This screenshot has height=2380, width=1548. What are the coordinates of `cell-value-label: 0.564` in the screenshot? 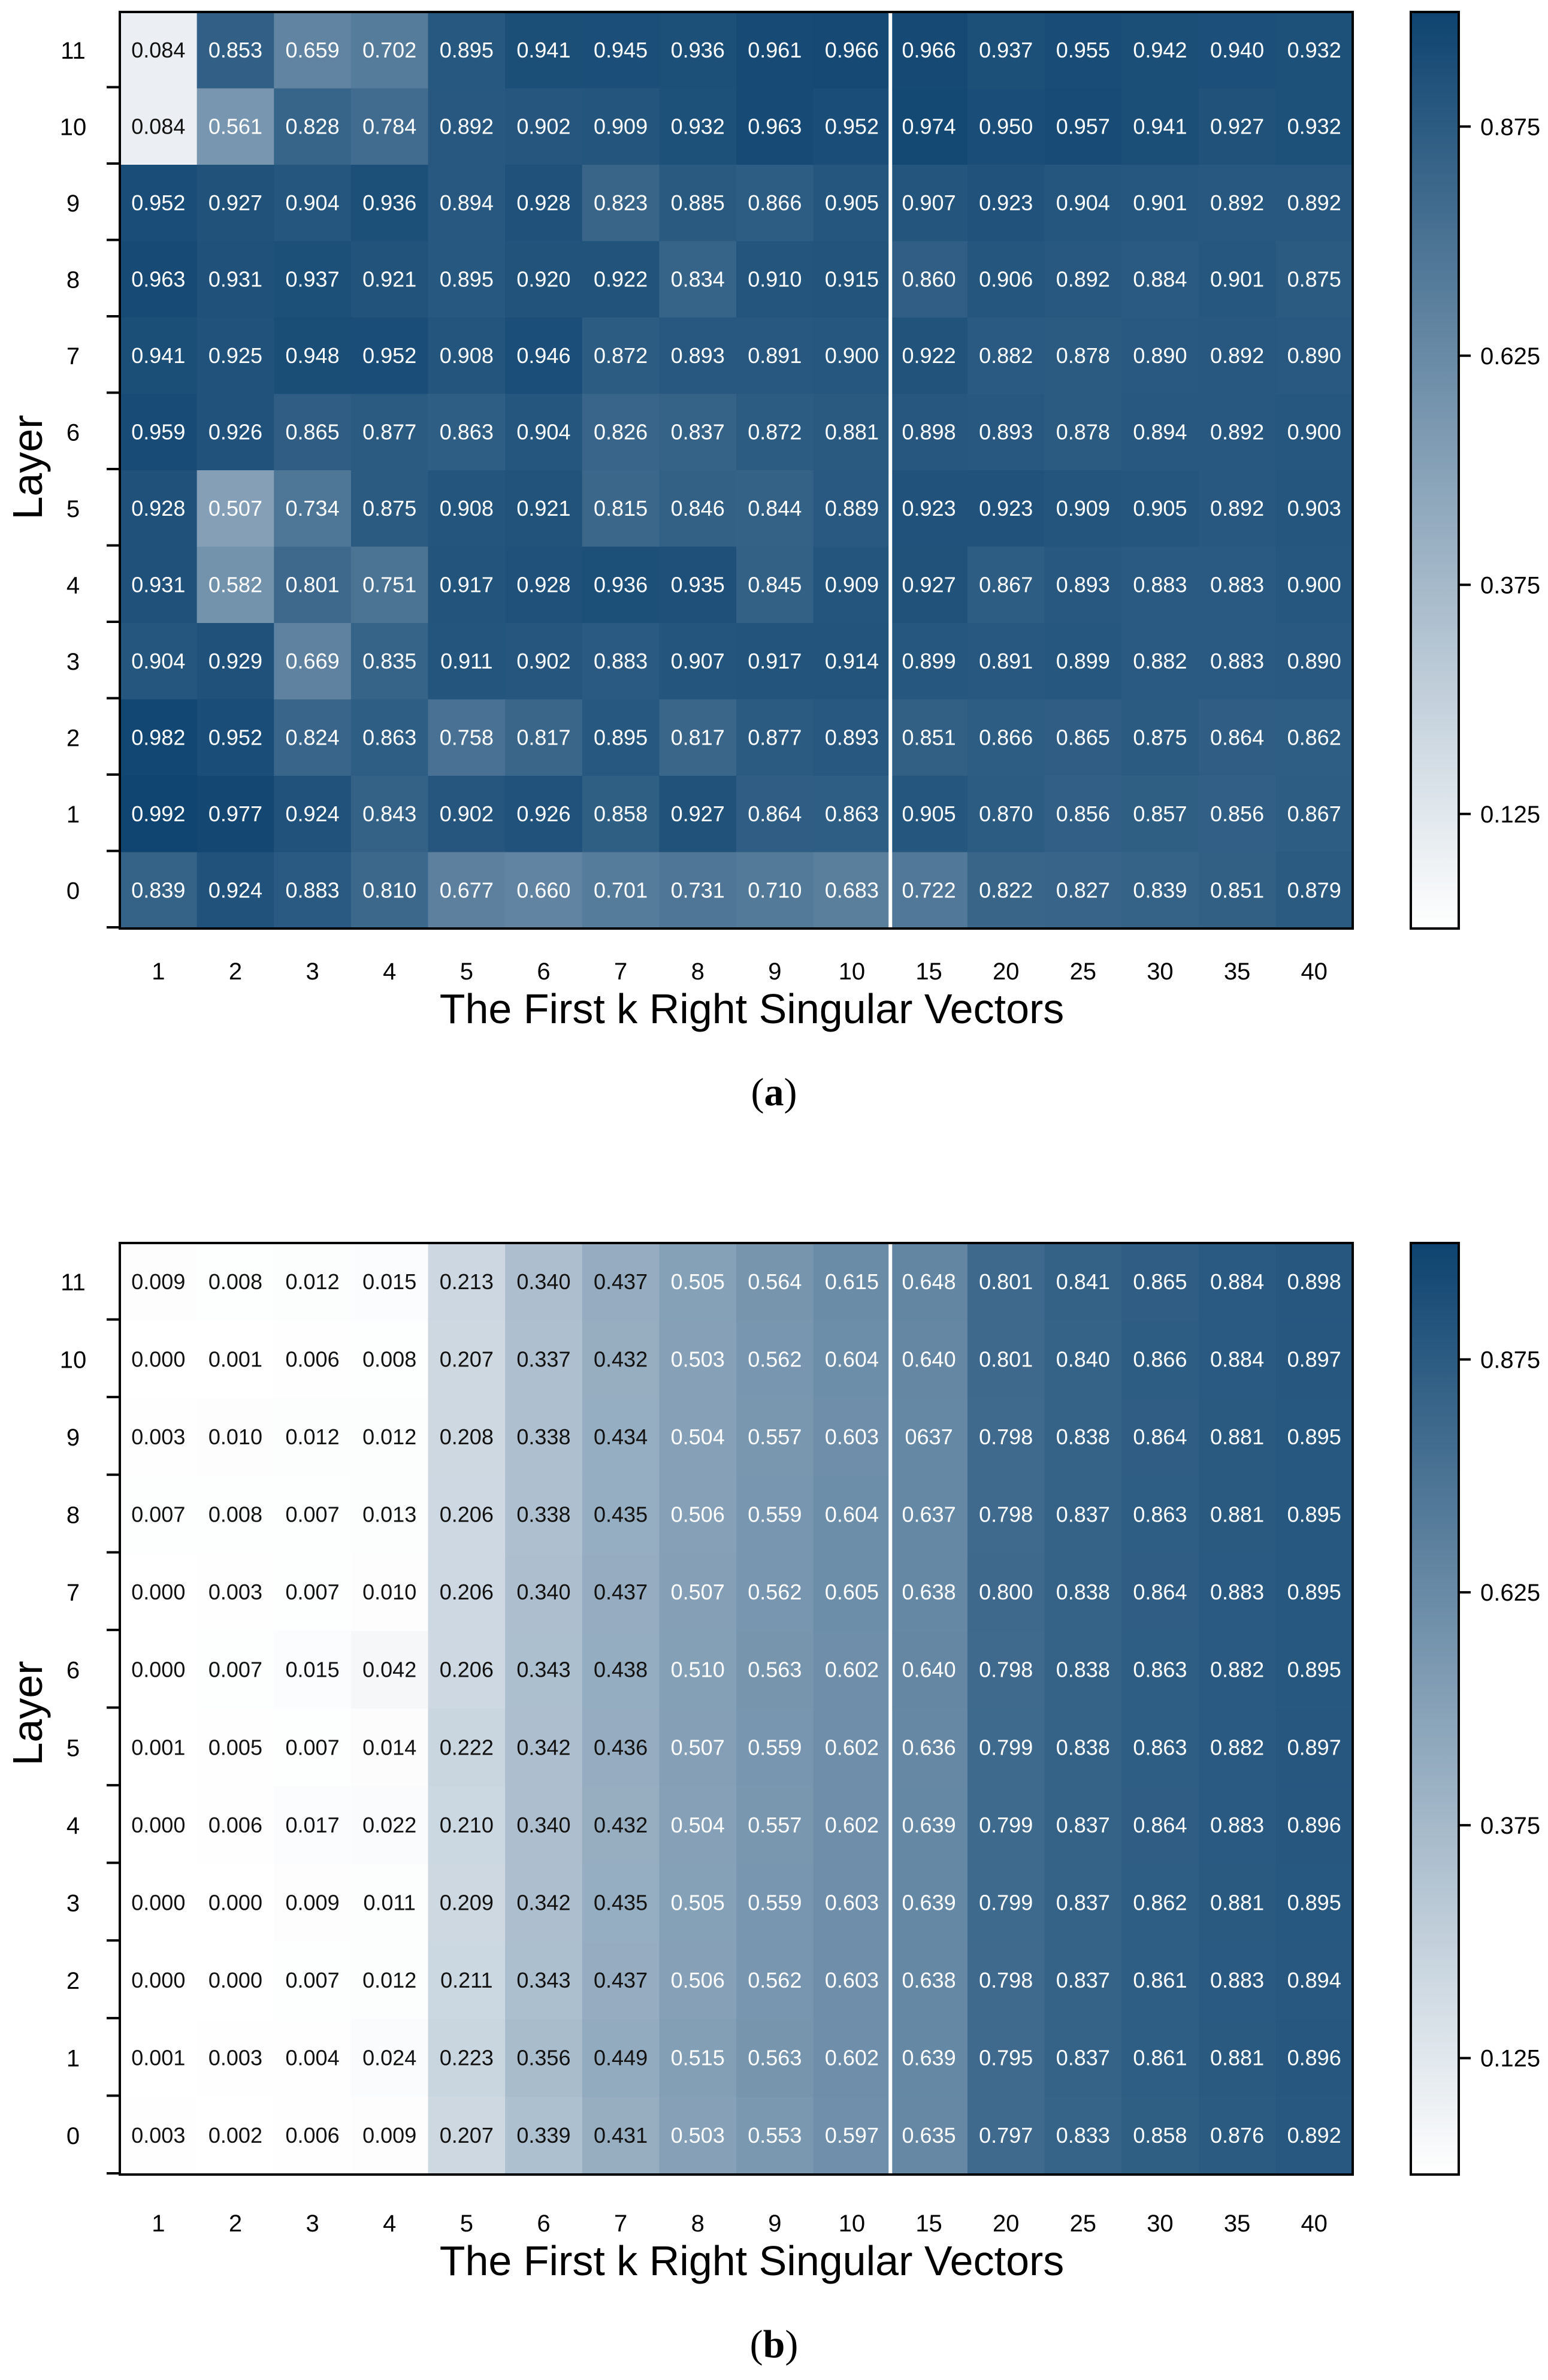 It's located at (775, 1282).